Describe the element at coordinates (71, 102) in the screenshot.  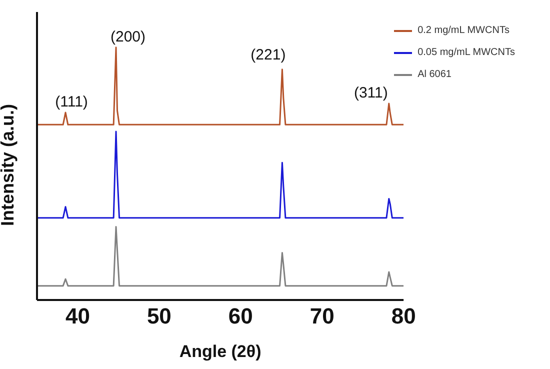
I see `annotation: (111)` at that location.